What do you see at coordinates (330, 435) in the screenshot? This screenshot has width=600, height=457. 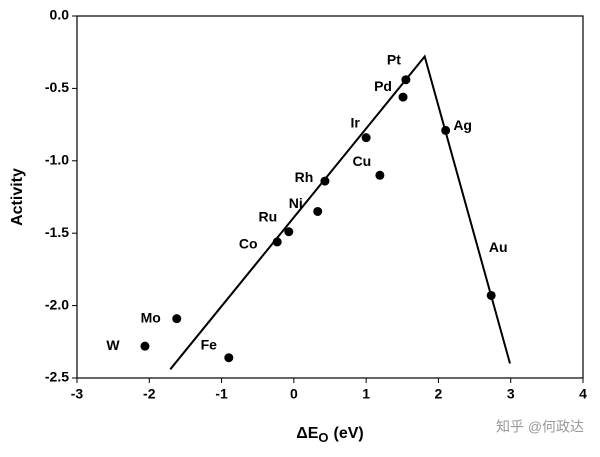 I see `x-axis-label: ΔEO (eV)` at bounding box center [330, 435].